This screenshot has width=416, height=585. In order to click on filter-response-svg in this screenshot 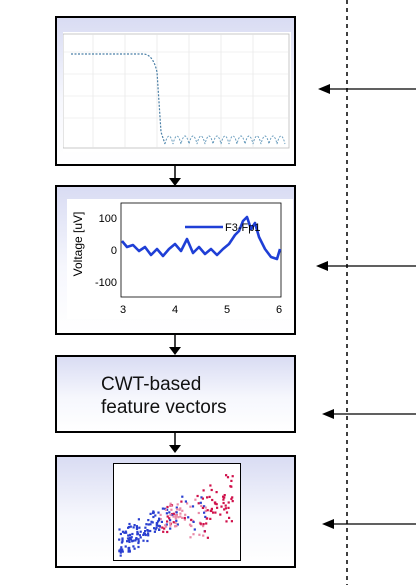, I will do `click(176, 91)`.